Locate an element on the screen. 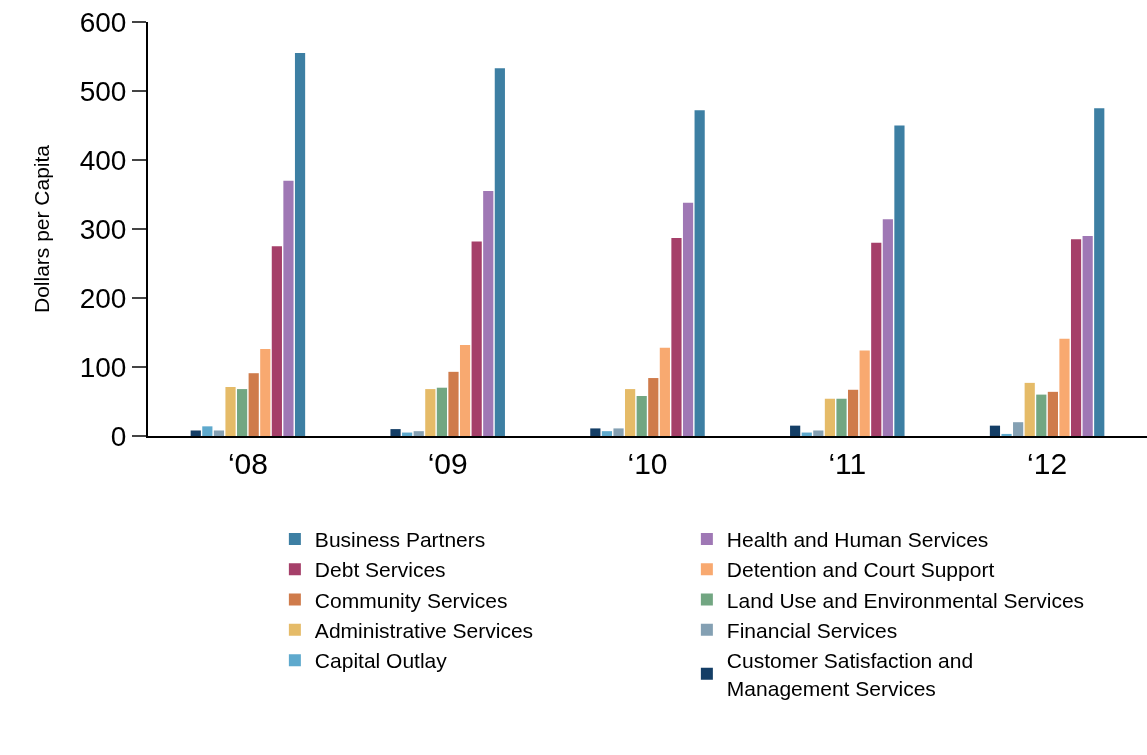 Image resolution: width=1147 pixels, height=755 pixels. legend-label: Business Partners is located at coordinates (400, 540).